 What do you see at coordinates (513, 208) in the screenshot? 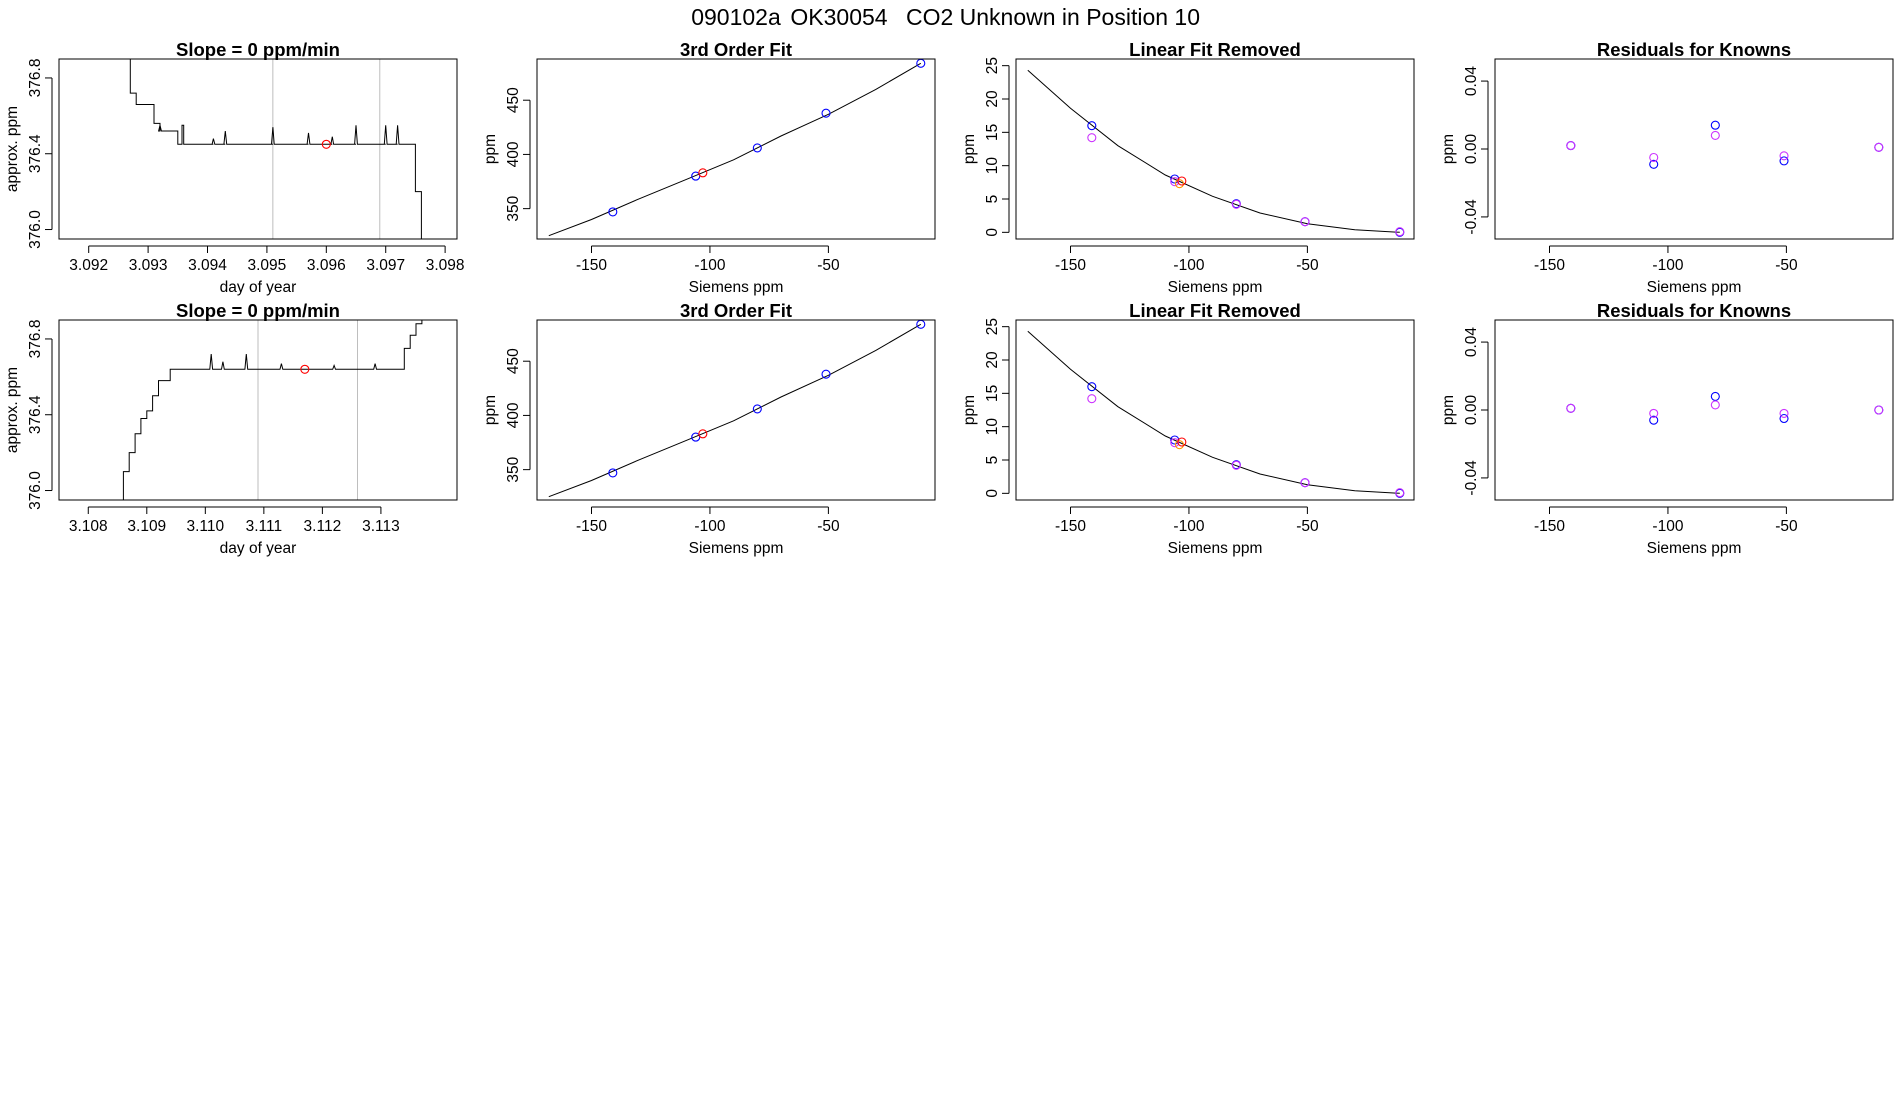
I see `chart-row1-fit-y-tick-label-0: 350` at bounding box center [513, 208].